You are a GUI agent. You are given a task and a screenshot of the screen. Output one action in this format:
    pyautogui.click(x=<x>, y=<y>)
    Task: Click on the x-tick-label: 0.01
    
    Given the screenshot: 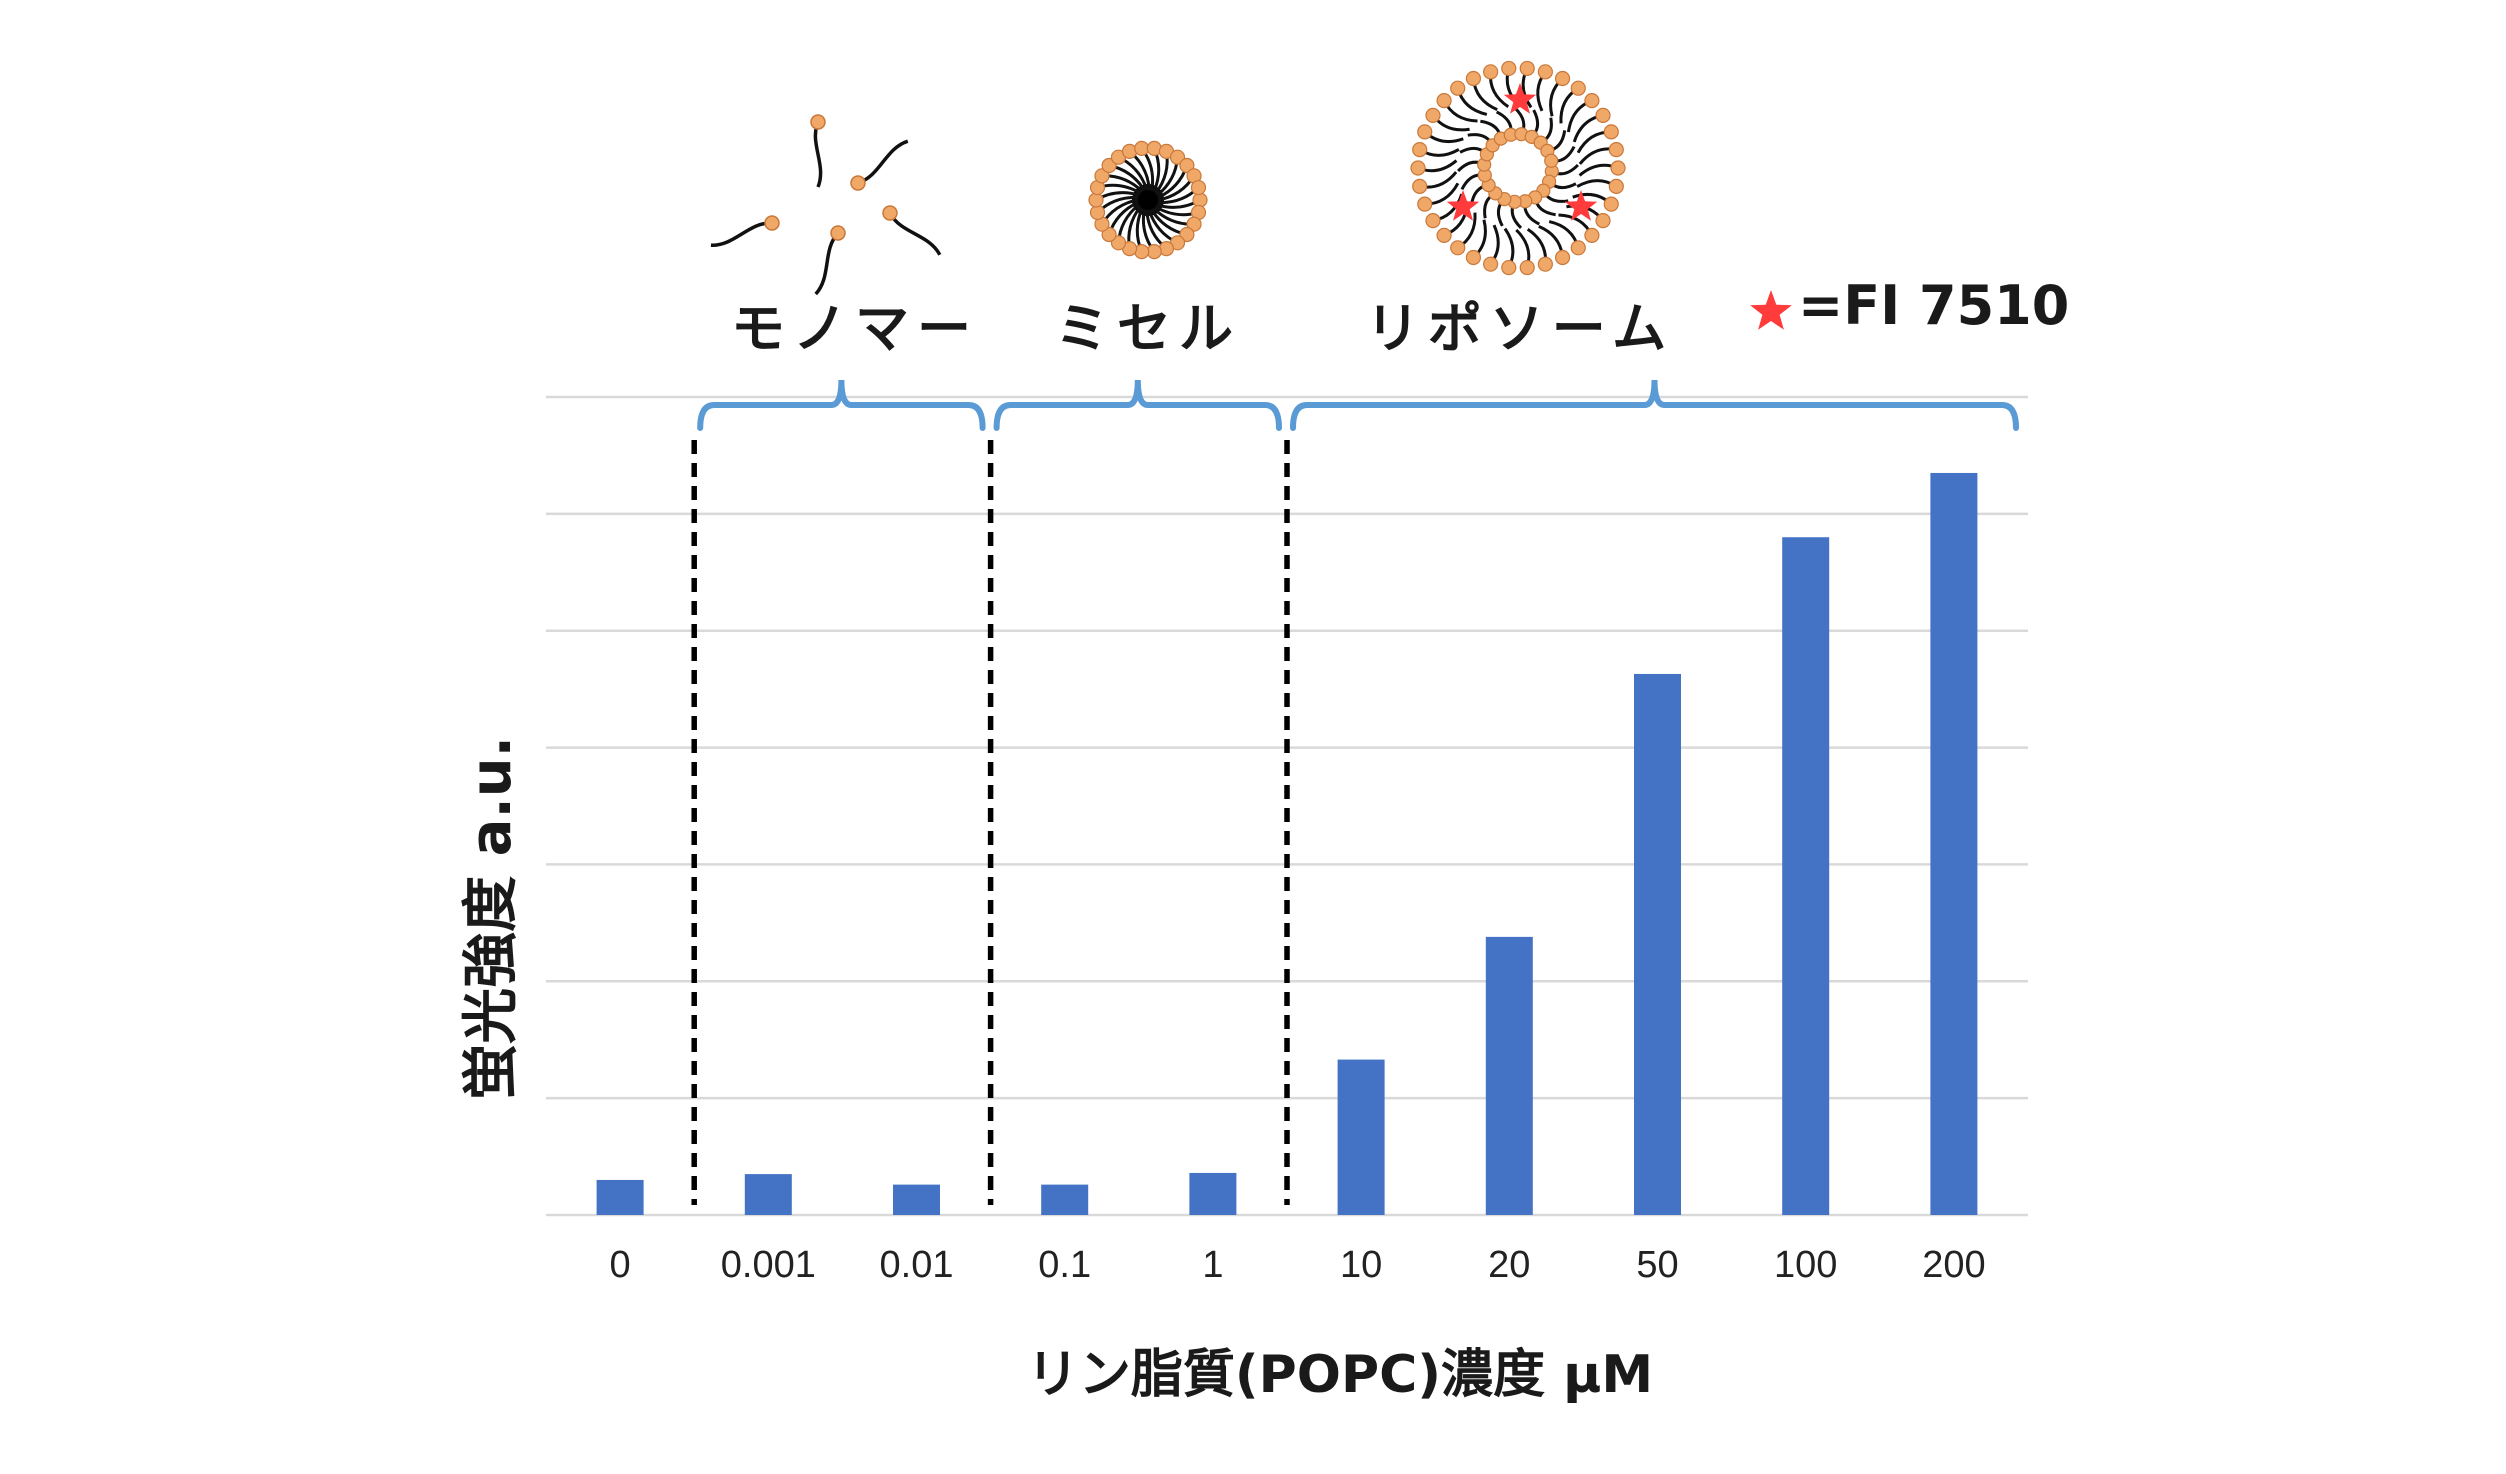 What is the action you would take?
    pyautogui.click(x=917, y=1265)
    